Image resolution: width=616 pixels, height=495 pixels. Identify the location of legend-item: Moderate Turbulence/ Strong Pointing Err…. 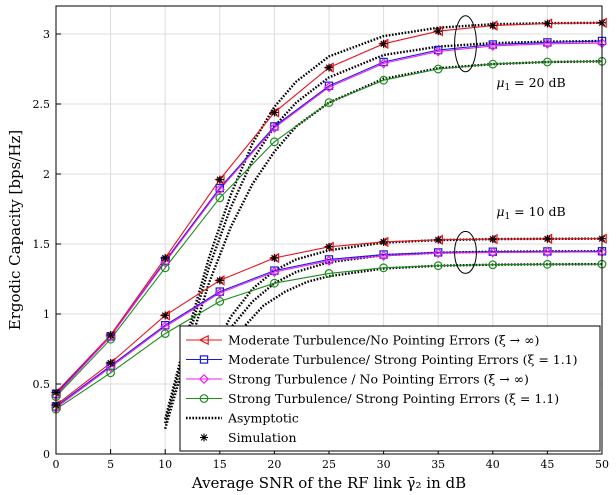
(382, 359).